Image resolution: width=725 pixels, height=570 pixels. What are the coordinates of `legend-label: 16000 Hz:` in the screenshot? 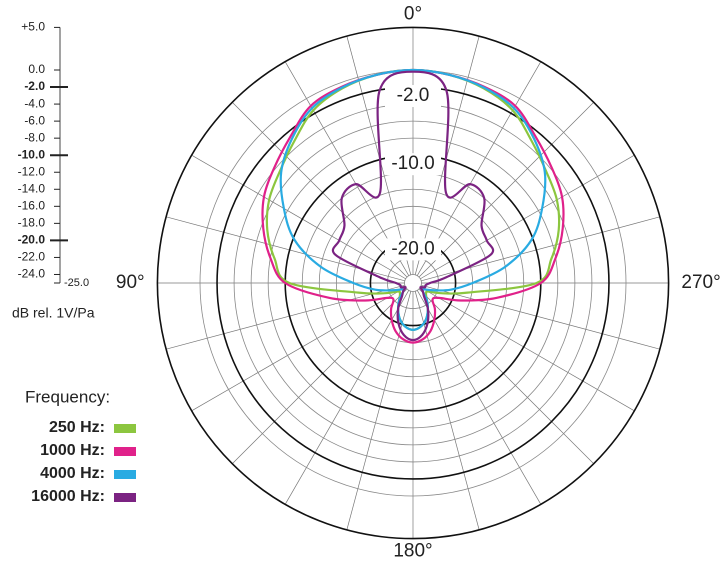 It's located at (68, 496).